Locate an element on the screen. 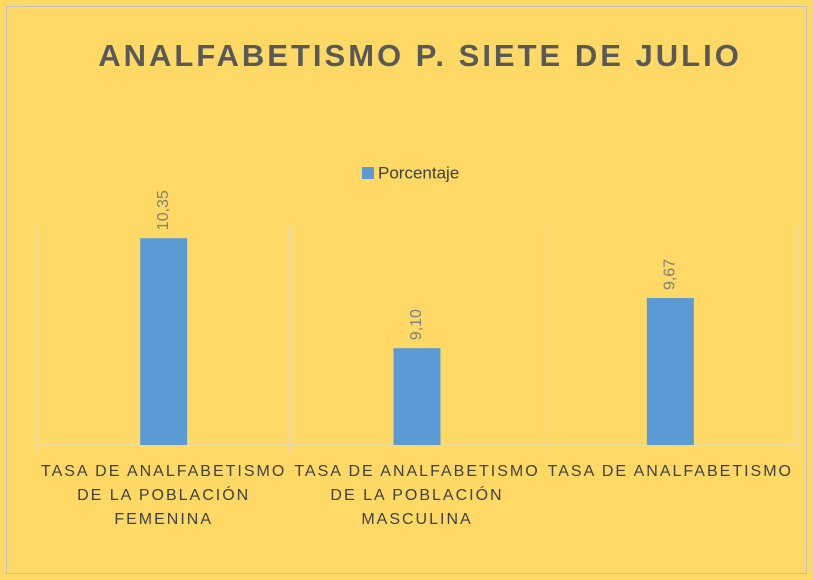 This screenshot has width=813, height=580. legend-swatch is located at coordinates (368, 173).